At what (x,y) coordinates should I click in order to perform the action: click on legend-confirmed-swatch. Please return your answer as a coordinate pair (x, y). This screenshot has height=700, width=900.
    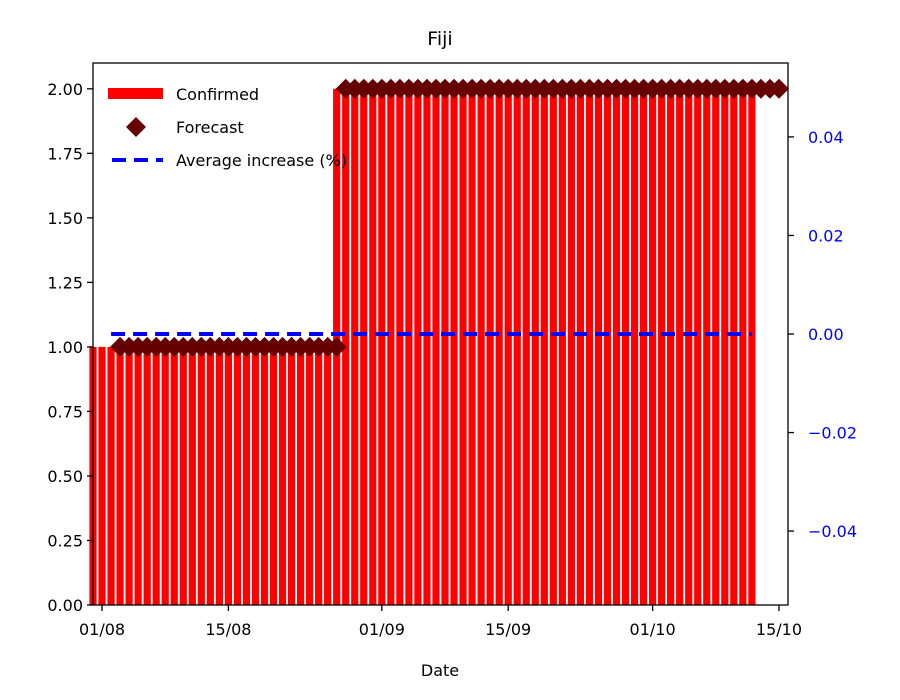
    Looking at the image, I should click on (135, 93).